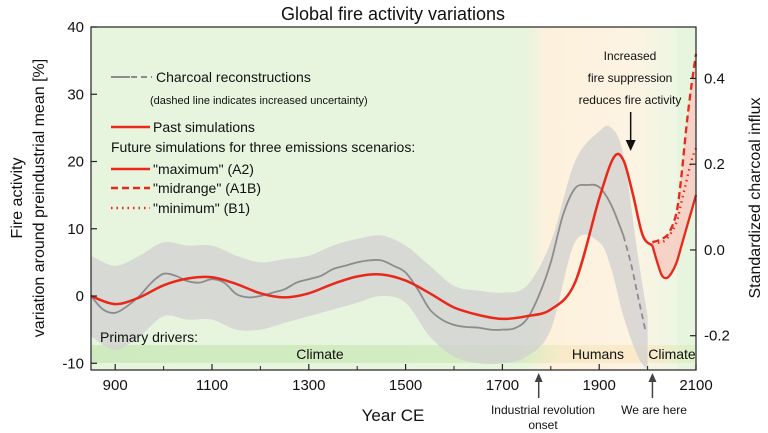  Describe the element at coordinates (320, 354) in the screenshot. I see `driver-climate-pre: Climate` at that location.